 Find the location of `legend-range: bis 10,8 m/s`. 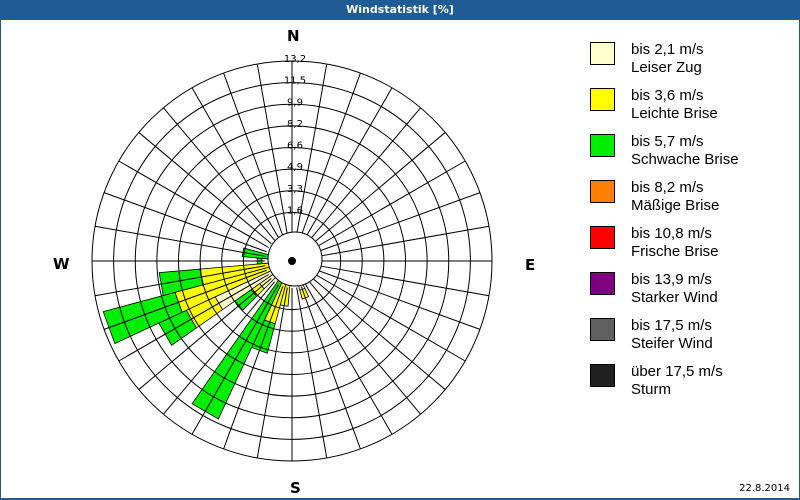

legend-range: bis 10,8 m/s is located at coordinates (671, 233).